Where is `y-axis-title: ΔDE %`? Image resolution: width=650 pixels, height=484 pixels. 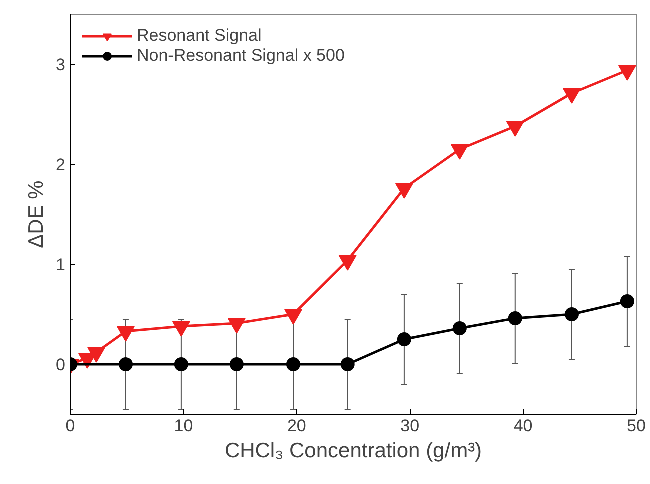 y-axis-title: ΔDE % is located at coordinates (36, 214).